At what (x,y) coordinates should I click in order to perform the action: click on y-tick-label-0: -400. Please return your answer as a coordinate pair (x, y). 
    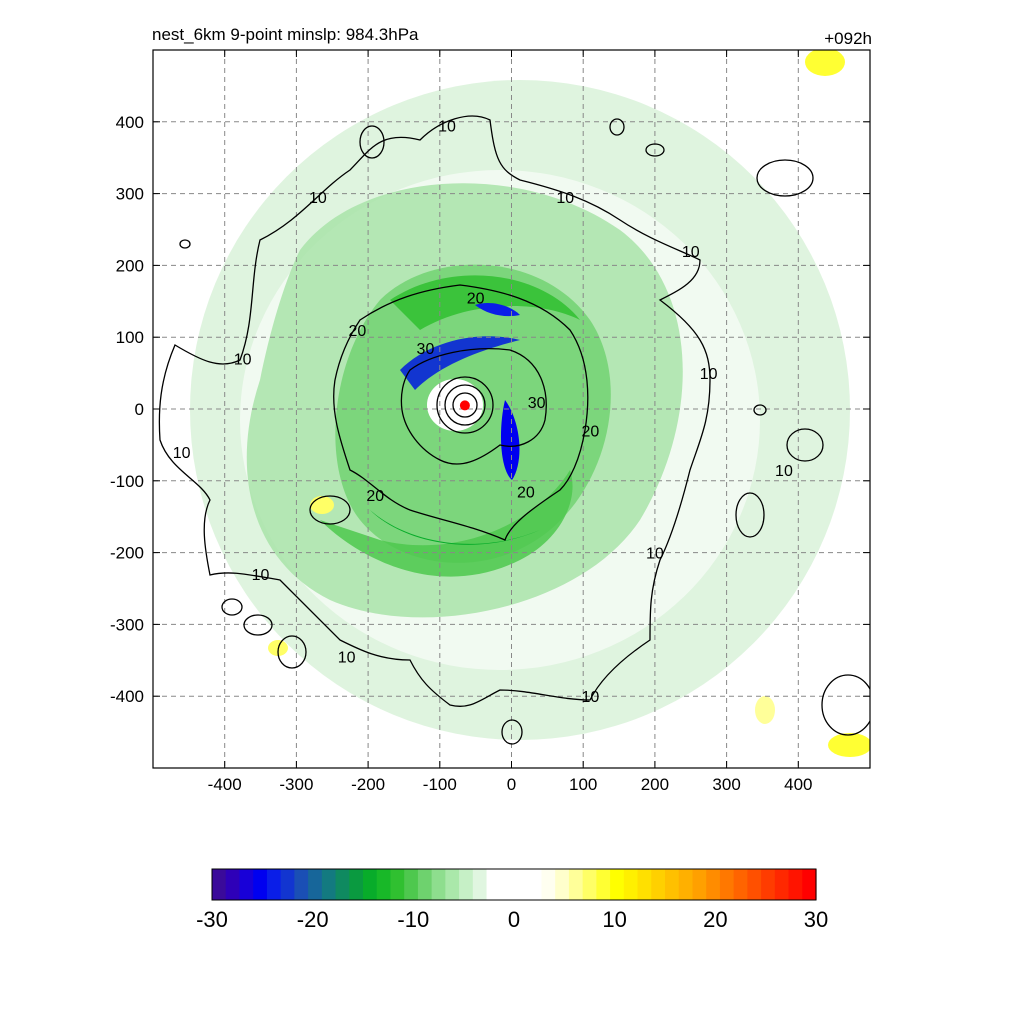
    Looking at the image, I should click on (127, 696).